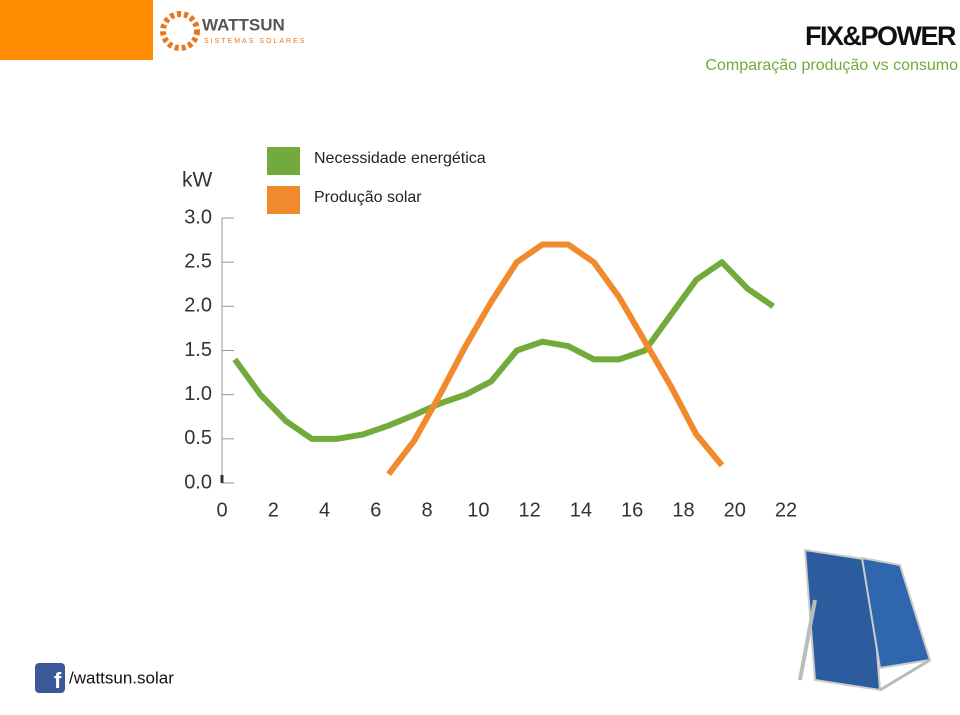 The height and width of the screenshot is (715, 960). I want to click on y-tick-label: 3.0, so click(198, 217).